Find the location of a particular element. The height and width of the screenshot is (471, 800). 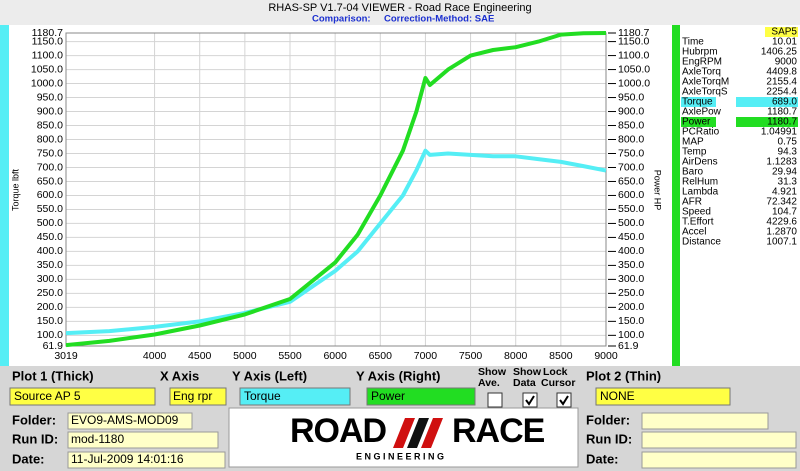

readout-value: 2155.4 is located at coordinates (781, 82).